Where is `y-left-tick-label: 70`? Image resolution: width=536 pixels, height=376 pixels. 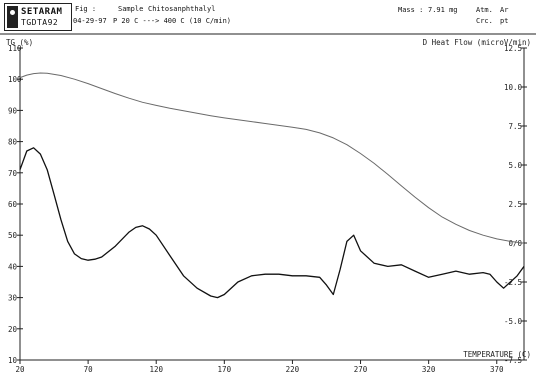 y-left-tick-label: 70 is located at coordinates (13, 173).